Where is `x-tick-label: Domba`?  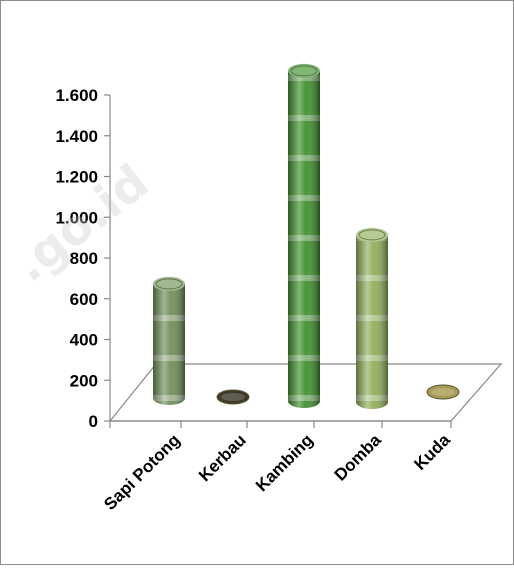
x-tick-label: Domba is located at coordinates (358, 457).